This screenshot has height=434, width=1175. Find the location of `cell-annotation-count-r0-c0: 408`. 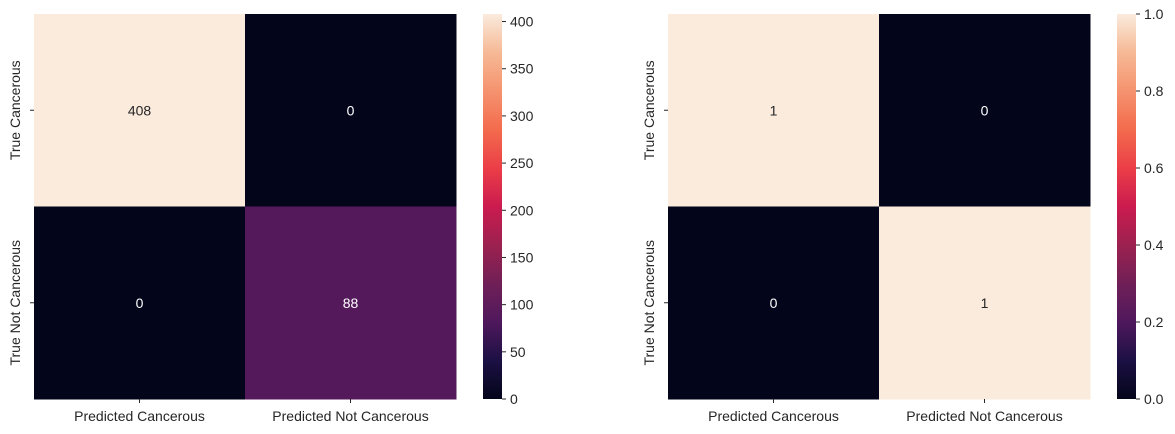

cell-annotation-count-r0-c0: 408 is located at coordinates (140, 110).